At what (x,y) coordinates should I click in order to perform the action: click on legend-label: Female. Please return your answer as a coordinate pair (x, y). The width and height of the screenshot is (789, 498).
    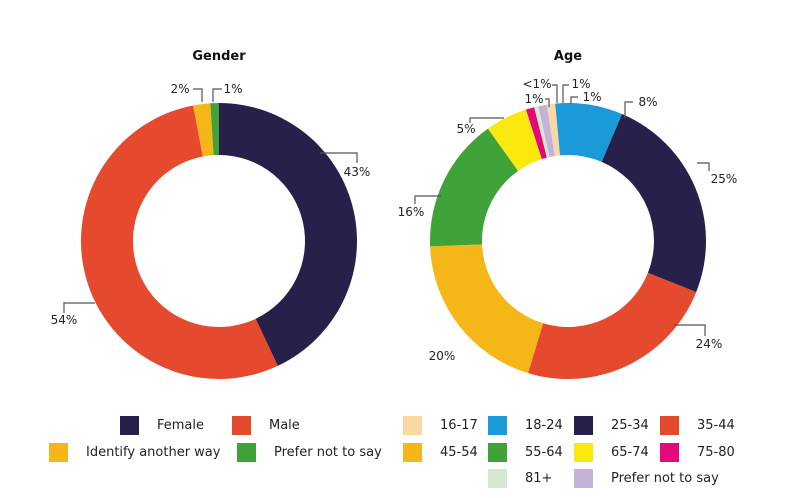
    Looking at the image, I should click on (181, 425).